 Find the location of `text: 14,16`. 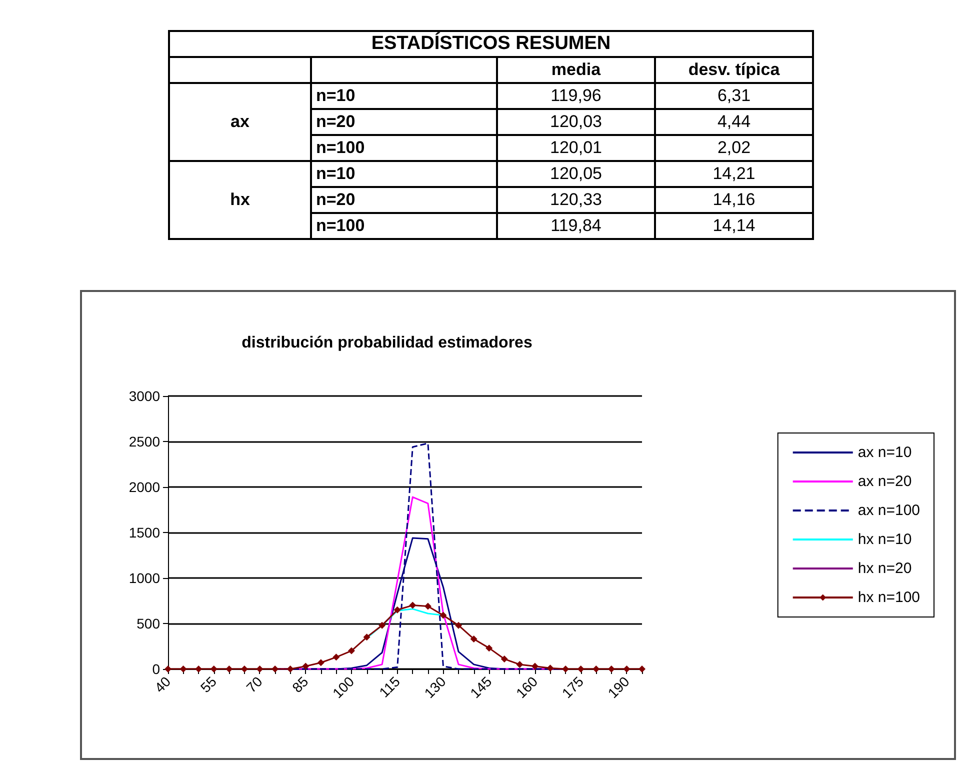

text: 14,16 is located at coordinates (734, 199).